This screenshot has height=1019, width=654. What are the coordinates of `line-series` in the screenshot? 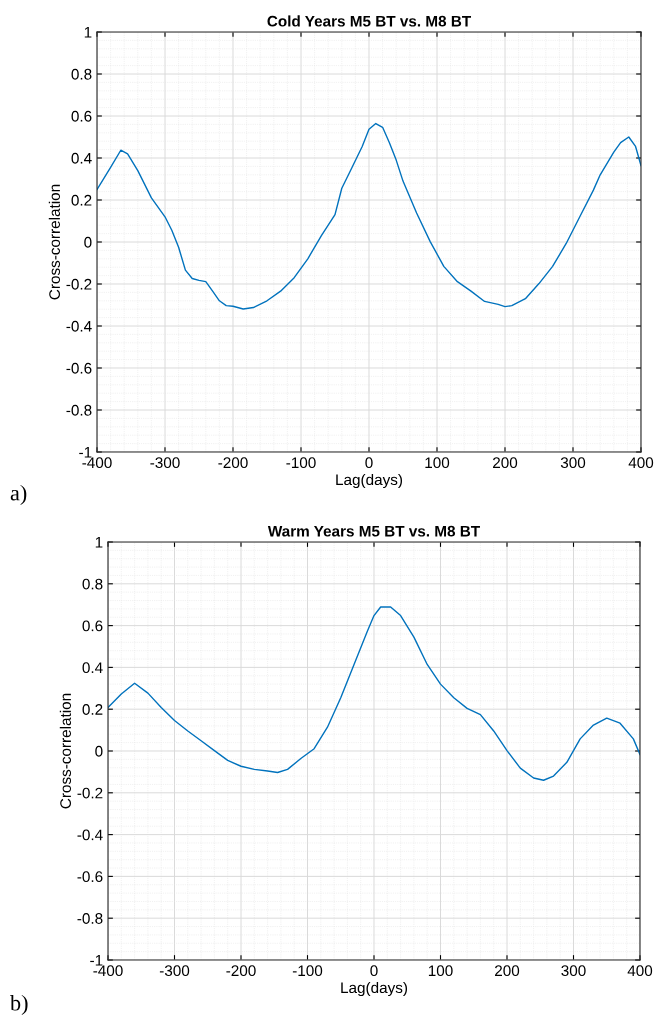 It's located at (374, 693).